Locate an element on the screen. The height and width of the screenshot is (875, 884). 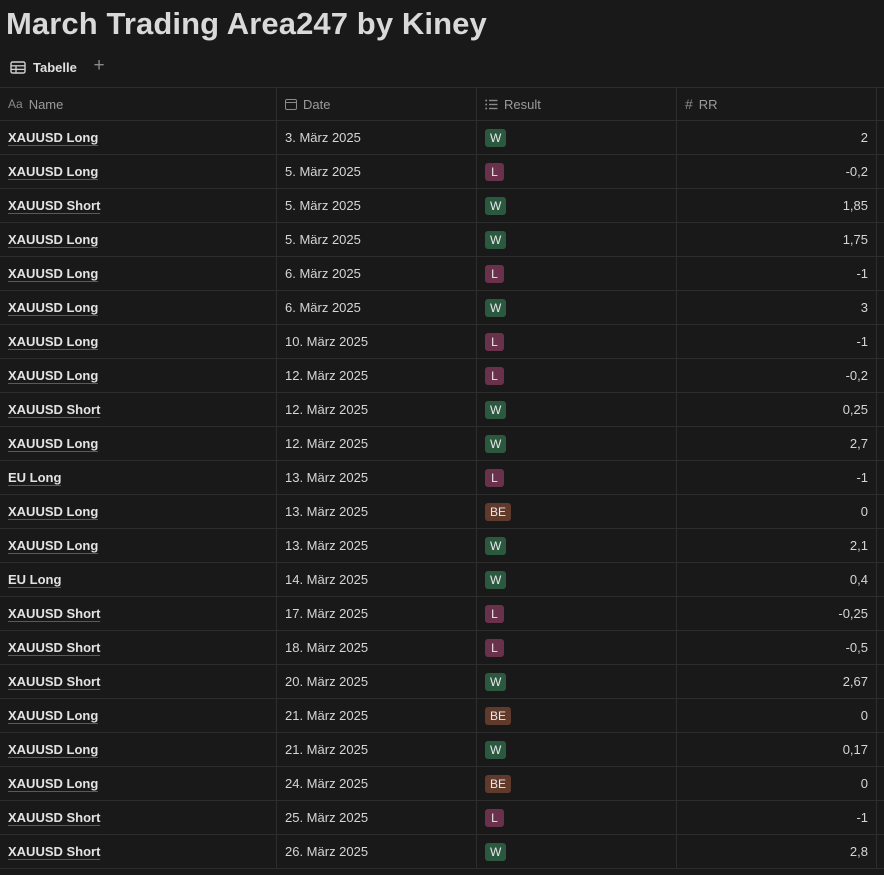
add-view-button: + is located at coordinates (99, 65).